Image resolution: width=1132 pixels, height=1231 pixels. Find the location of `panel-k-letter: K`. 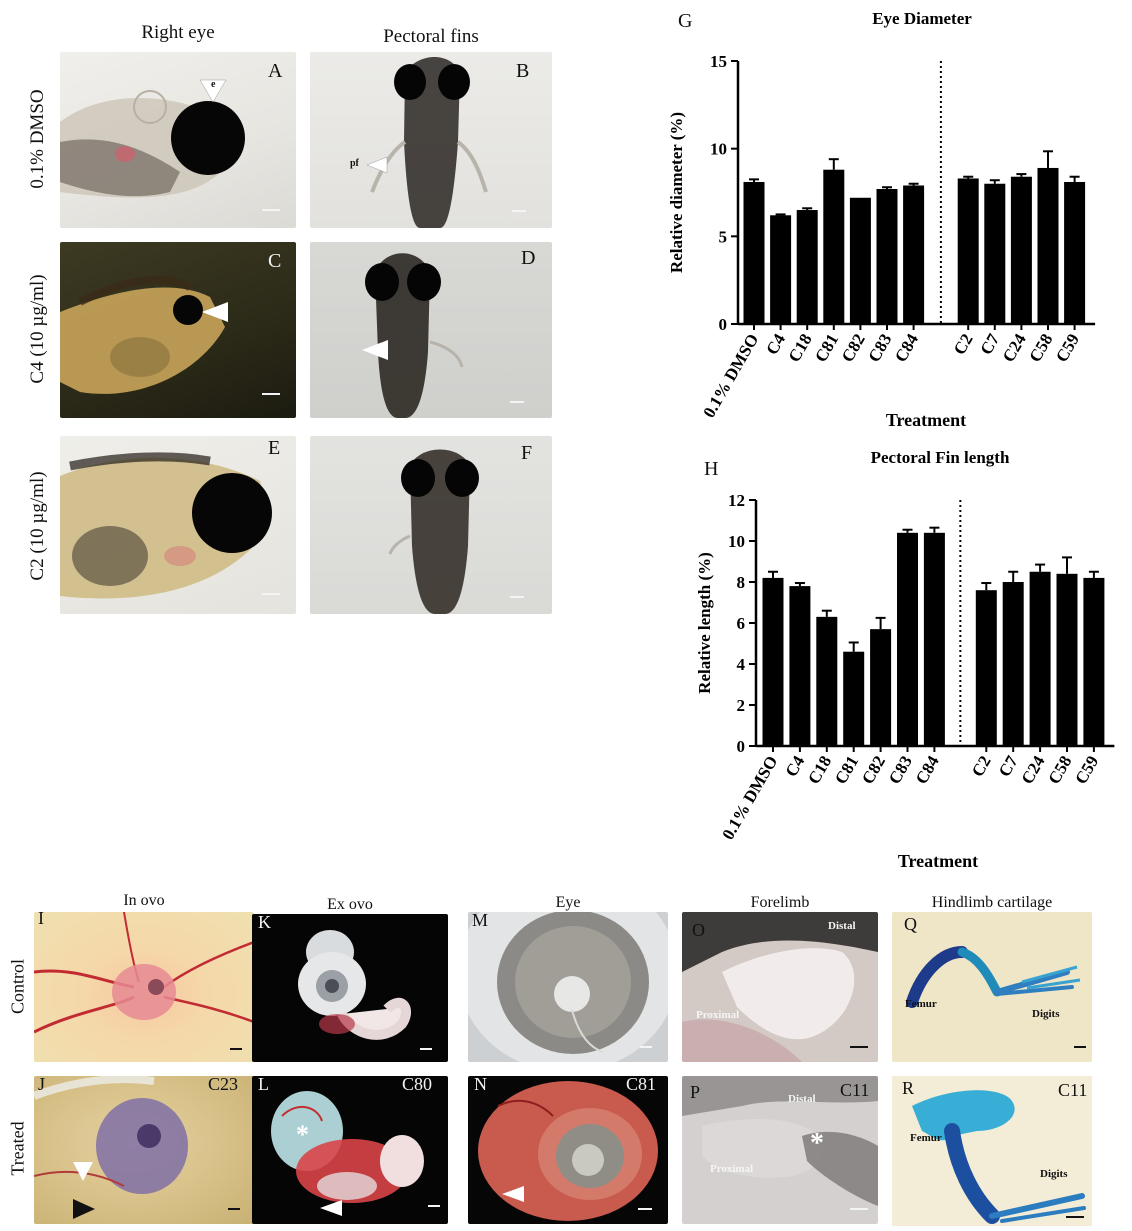

panel-k-letter: K is located at coordinates (264, 922).